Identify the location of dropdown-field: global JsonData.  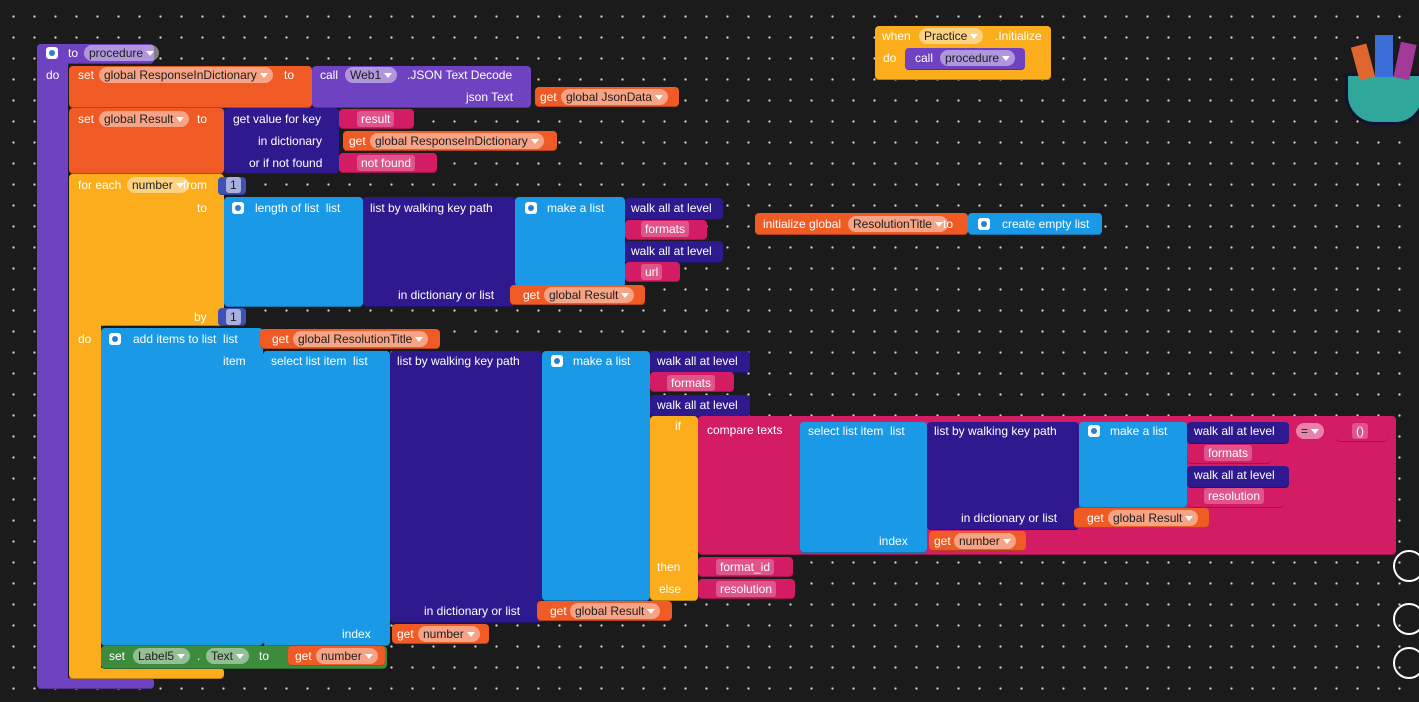
(615, 97).